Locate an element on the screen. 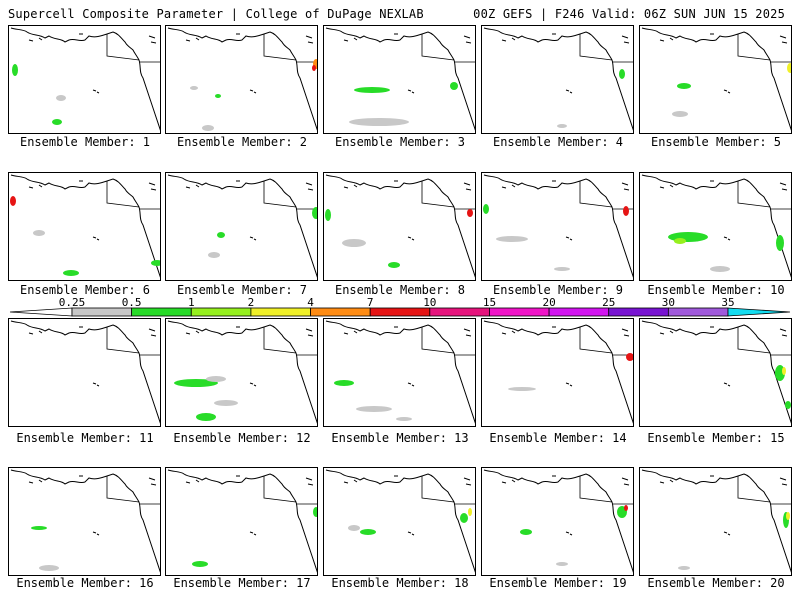 Image resolution: width=800 pixels, height=600 pixels. colorbar-tick-label: 20 is located at coordinates (548, 302).